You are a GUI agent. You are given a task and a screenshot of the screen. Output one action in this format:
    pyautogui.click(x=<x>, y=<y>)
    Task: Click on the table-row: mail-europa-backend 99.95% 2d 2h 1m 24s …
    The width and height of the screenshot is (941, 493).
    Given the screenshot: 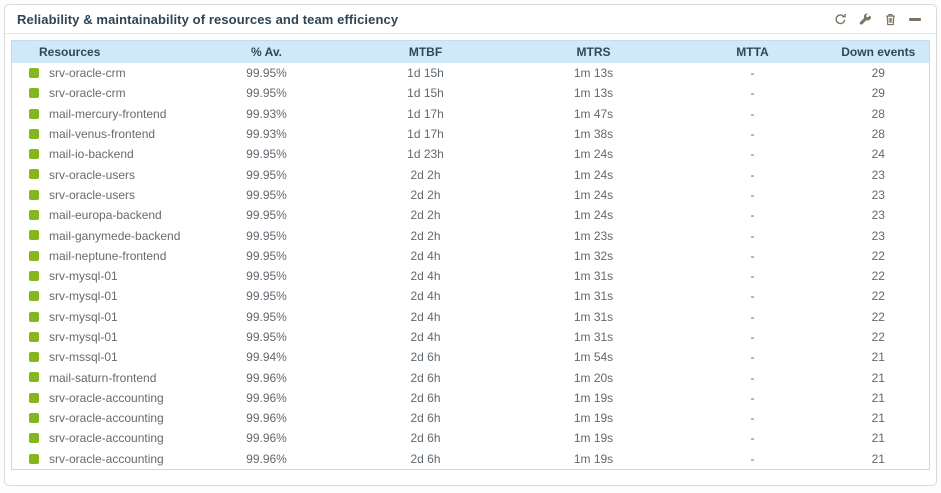 What is the action you would take?
    pyautogui.click(x=471, y=215)
    